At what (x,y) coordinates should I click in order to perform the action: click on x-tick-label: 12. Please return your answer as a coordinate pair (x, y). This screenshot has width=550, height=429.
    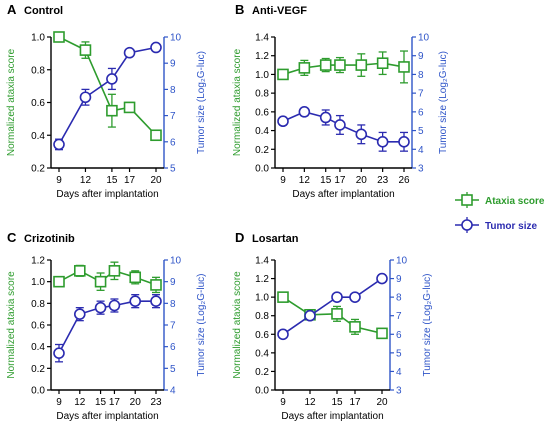
    Looking at the image, I should click on (305, 180).